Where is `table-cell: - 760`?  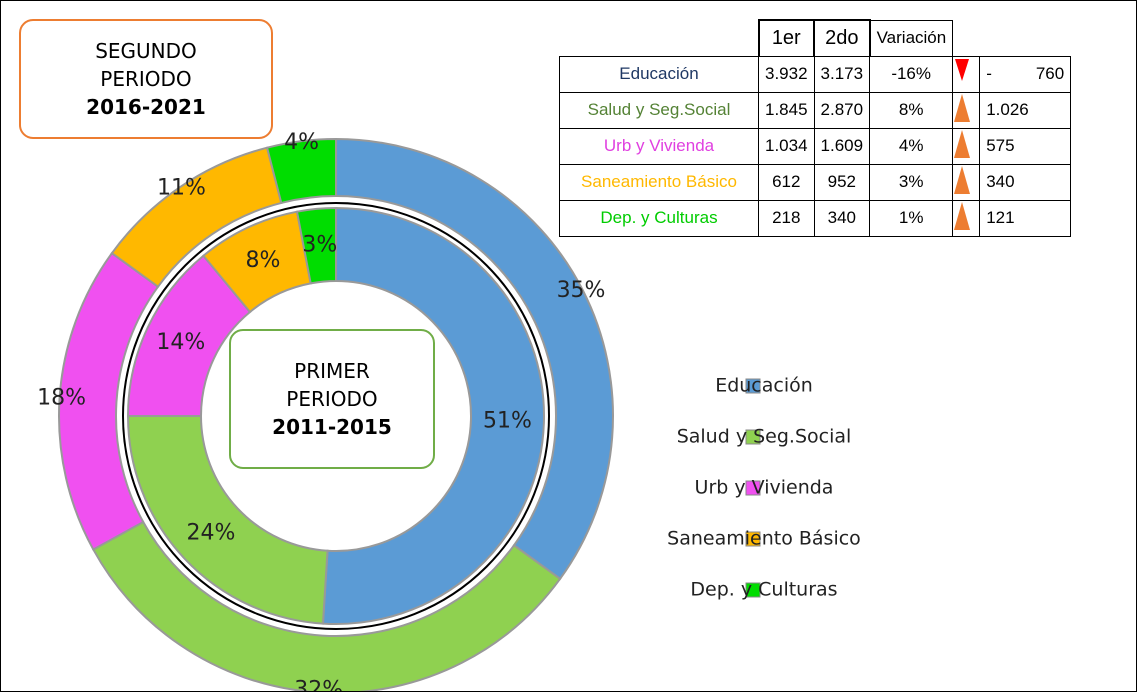 table-cell: - 760 is located at coordinates (1025, 74).